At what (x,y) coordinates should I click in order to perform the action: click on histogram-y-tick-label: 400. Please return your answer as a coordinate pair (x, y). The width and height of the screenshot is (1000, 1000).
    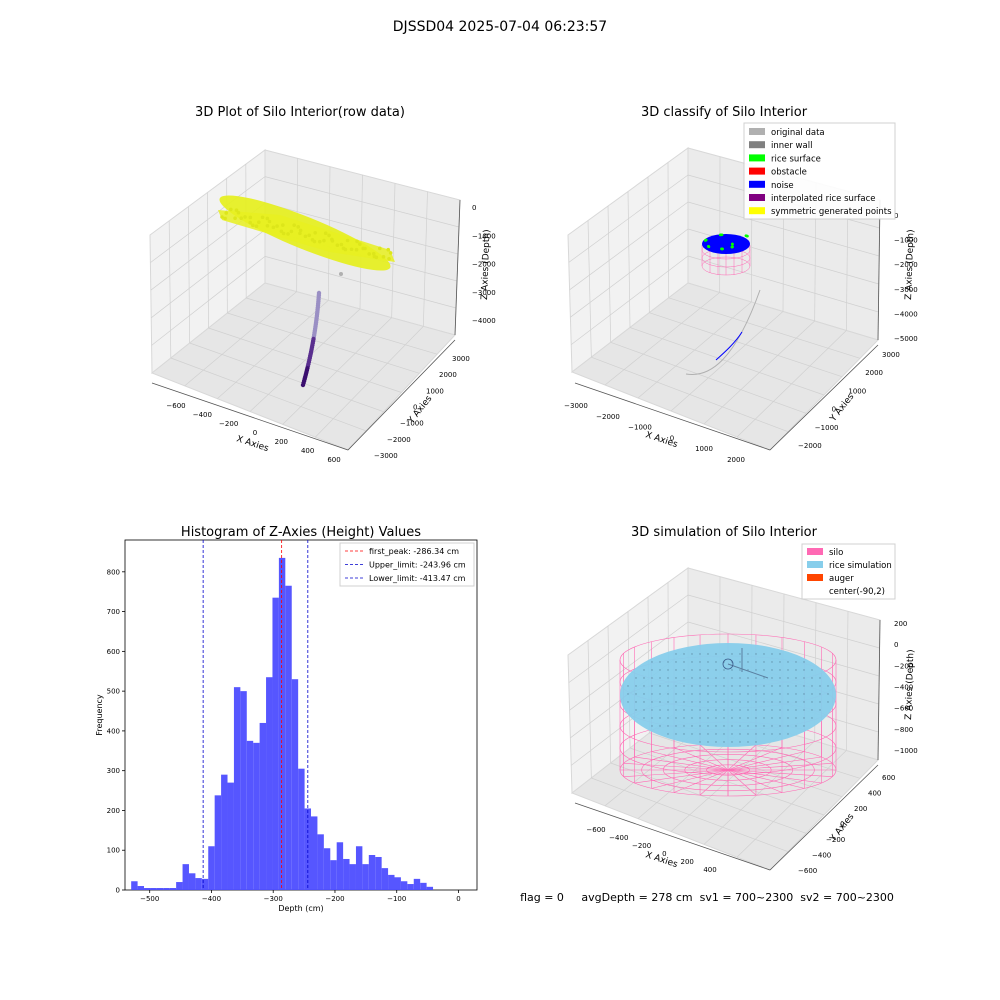
    Looking at the image, I should click on (113, 731).